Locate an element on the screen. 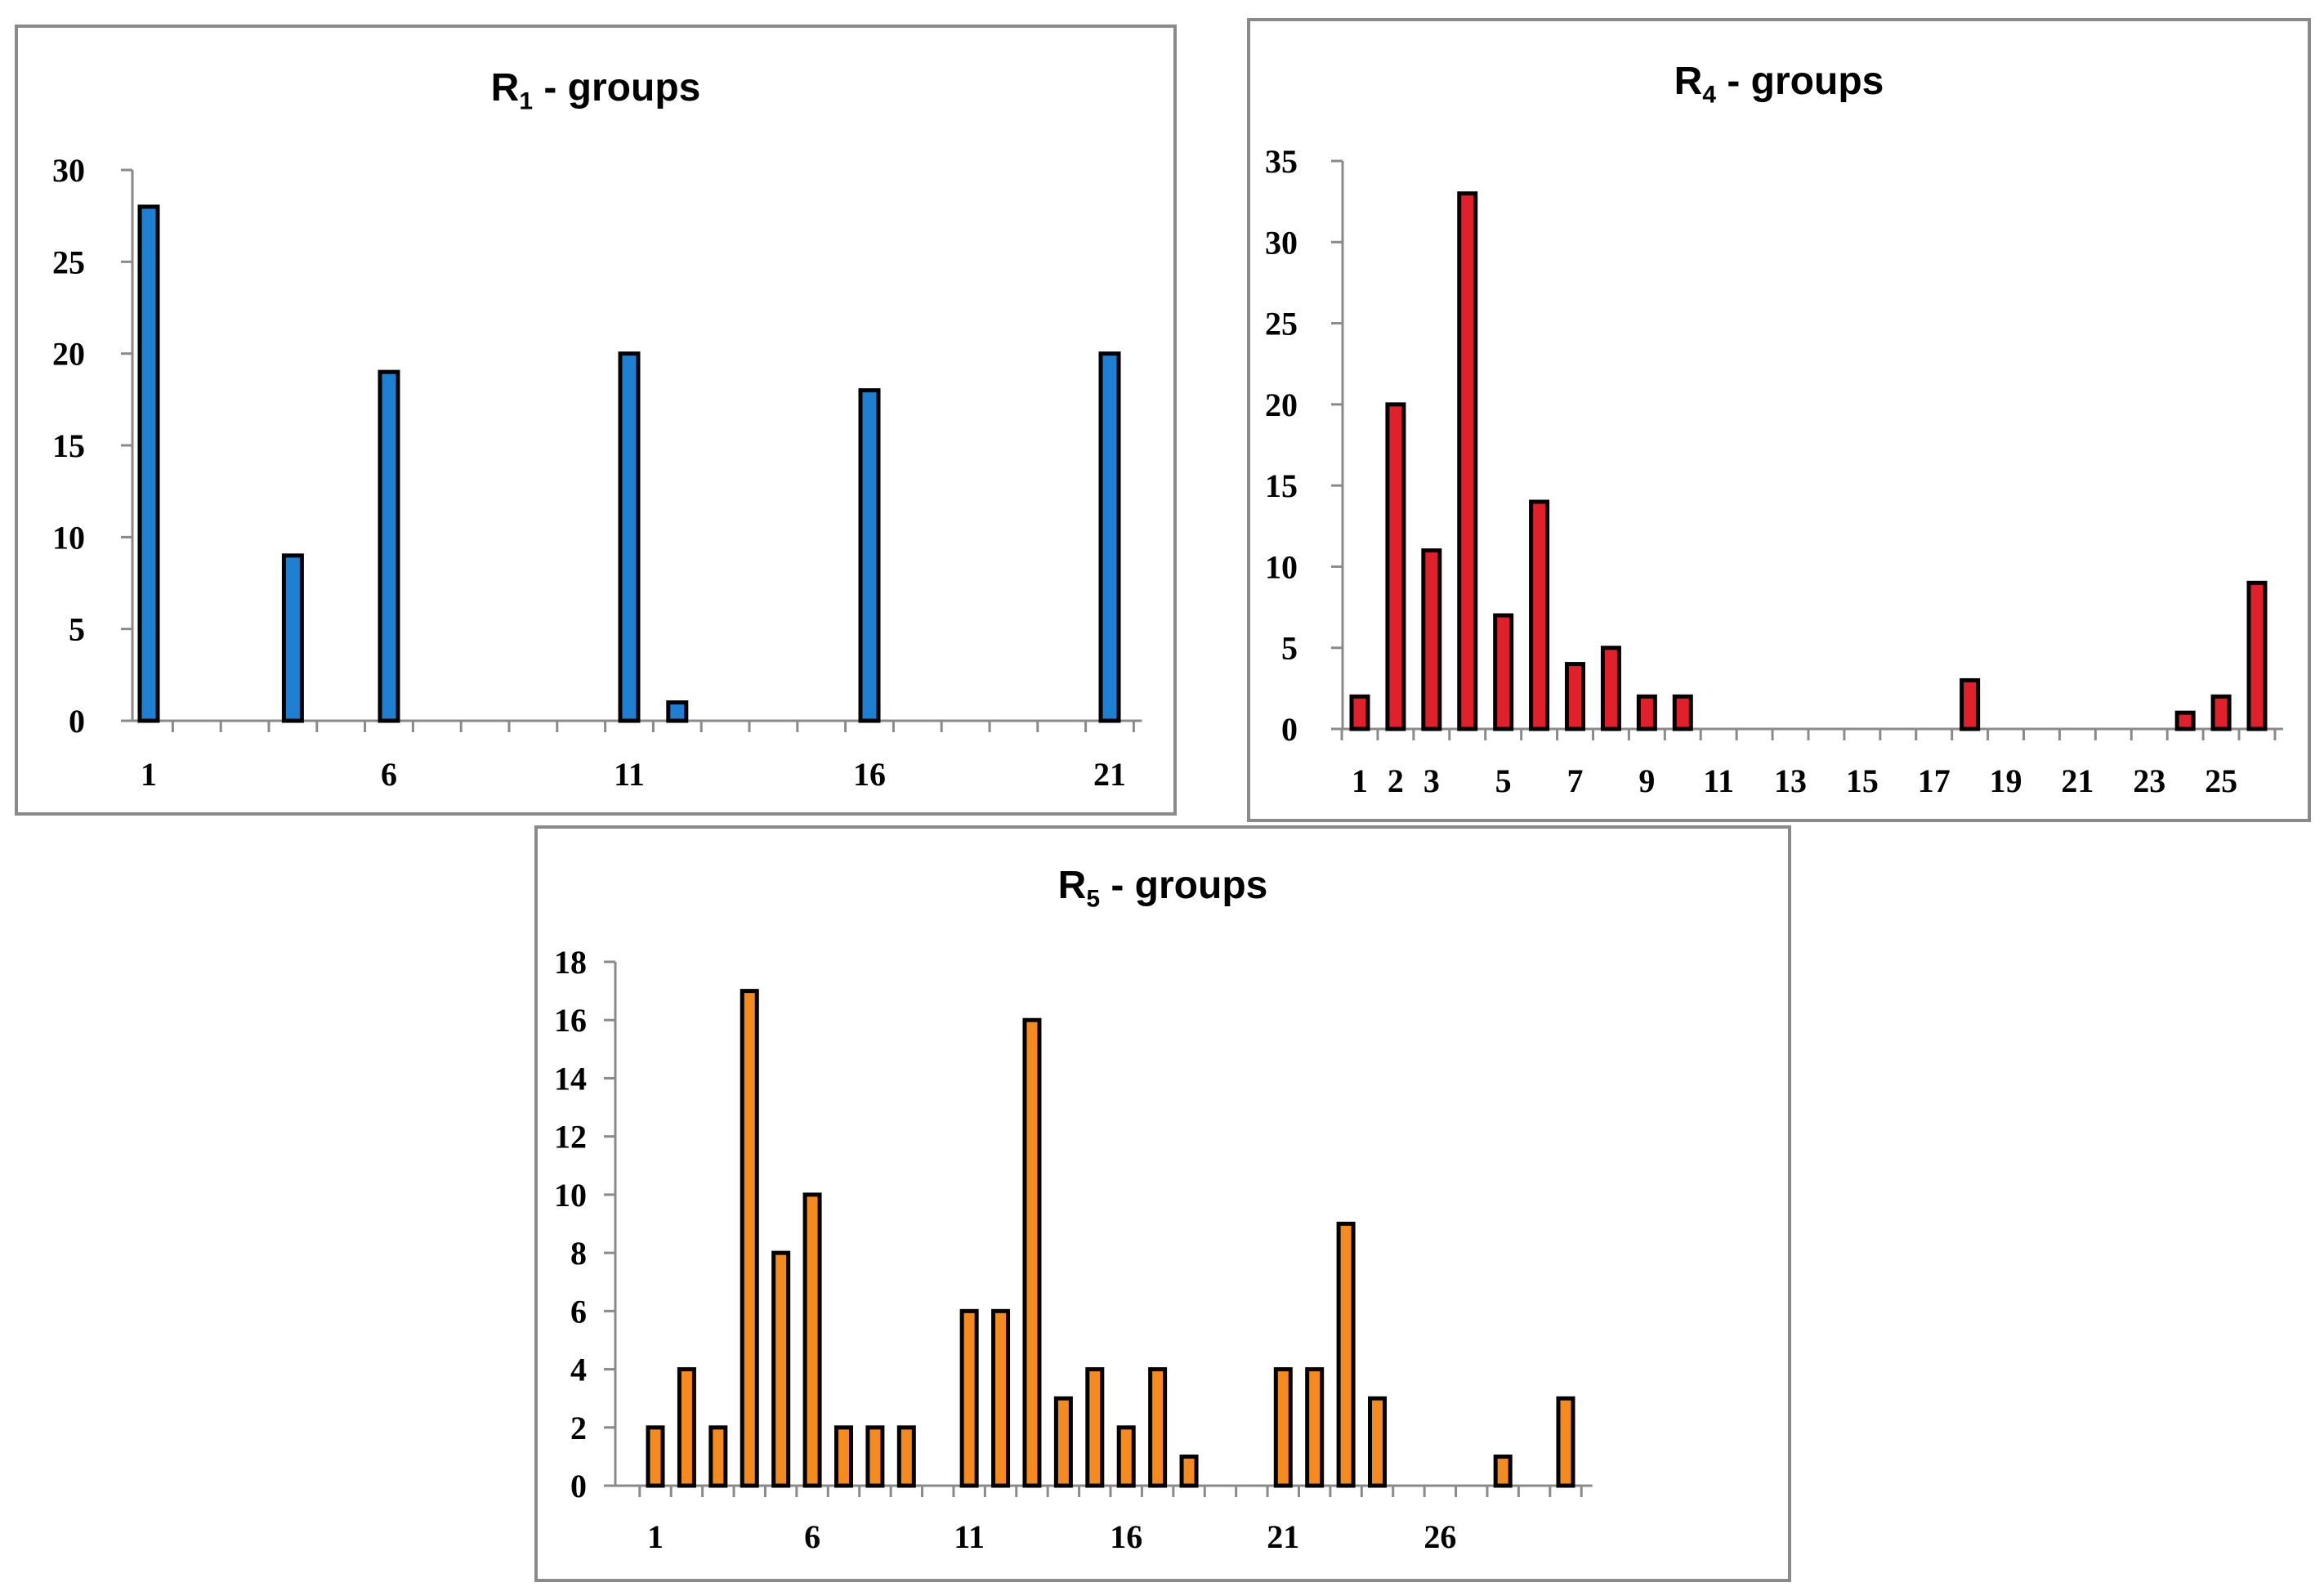 Image resolution: width=2324 pixels, height=1596 pixels. chart-title: R1 - groups is located at coordinates (595, 90).